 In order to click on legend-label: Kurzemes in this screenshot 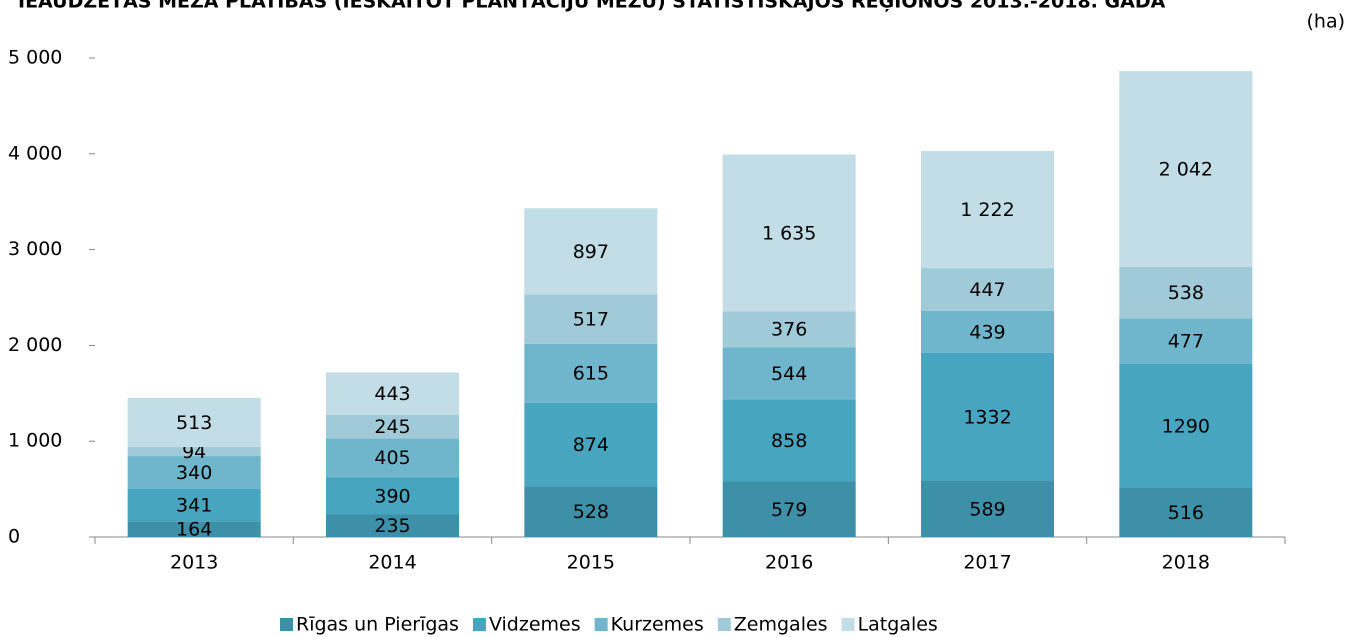, I will do `click(657, 625)`.